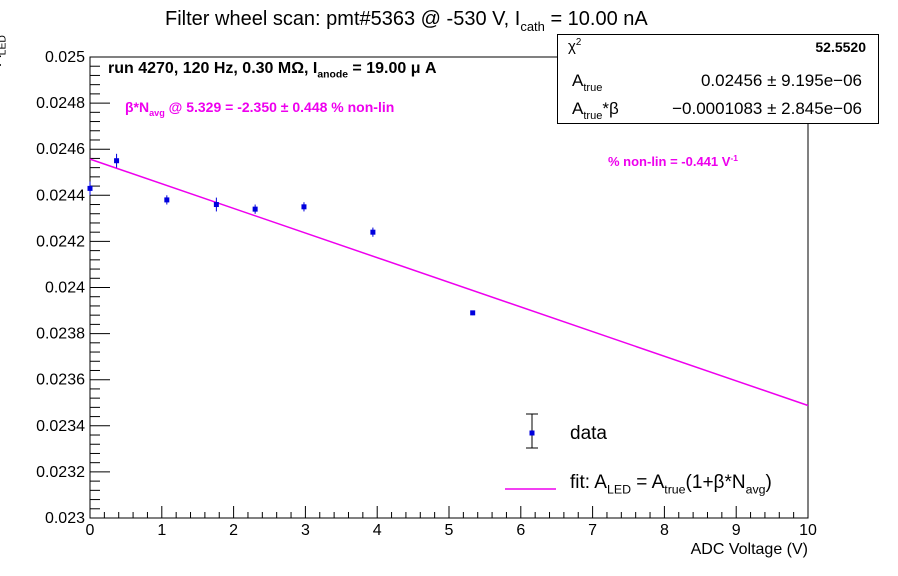  I want to click on x-tick-label: 10, so click(808, 530).